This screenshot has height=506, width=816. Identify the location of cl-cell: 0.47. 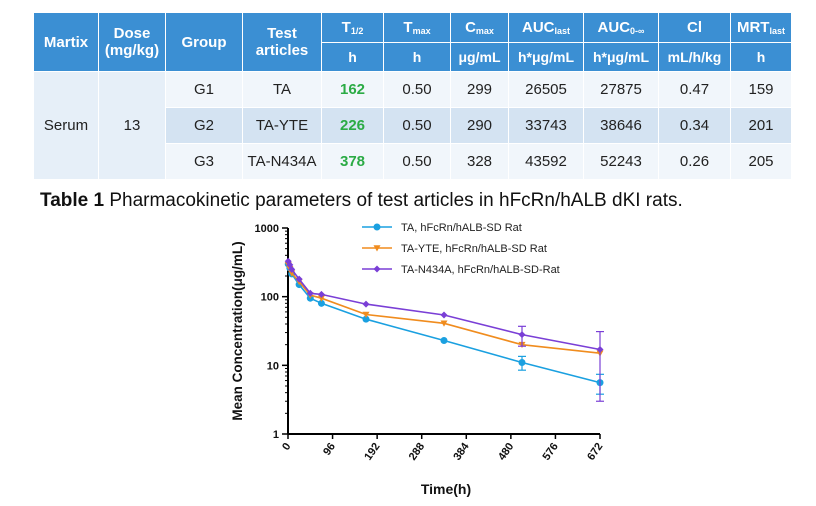
(694, 89).